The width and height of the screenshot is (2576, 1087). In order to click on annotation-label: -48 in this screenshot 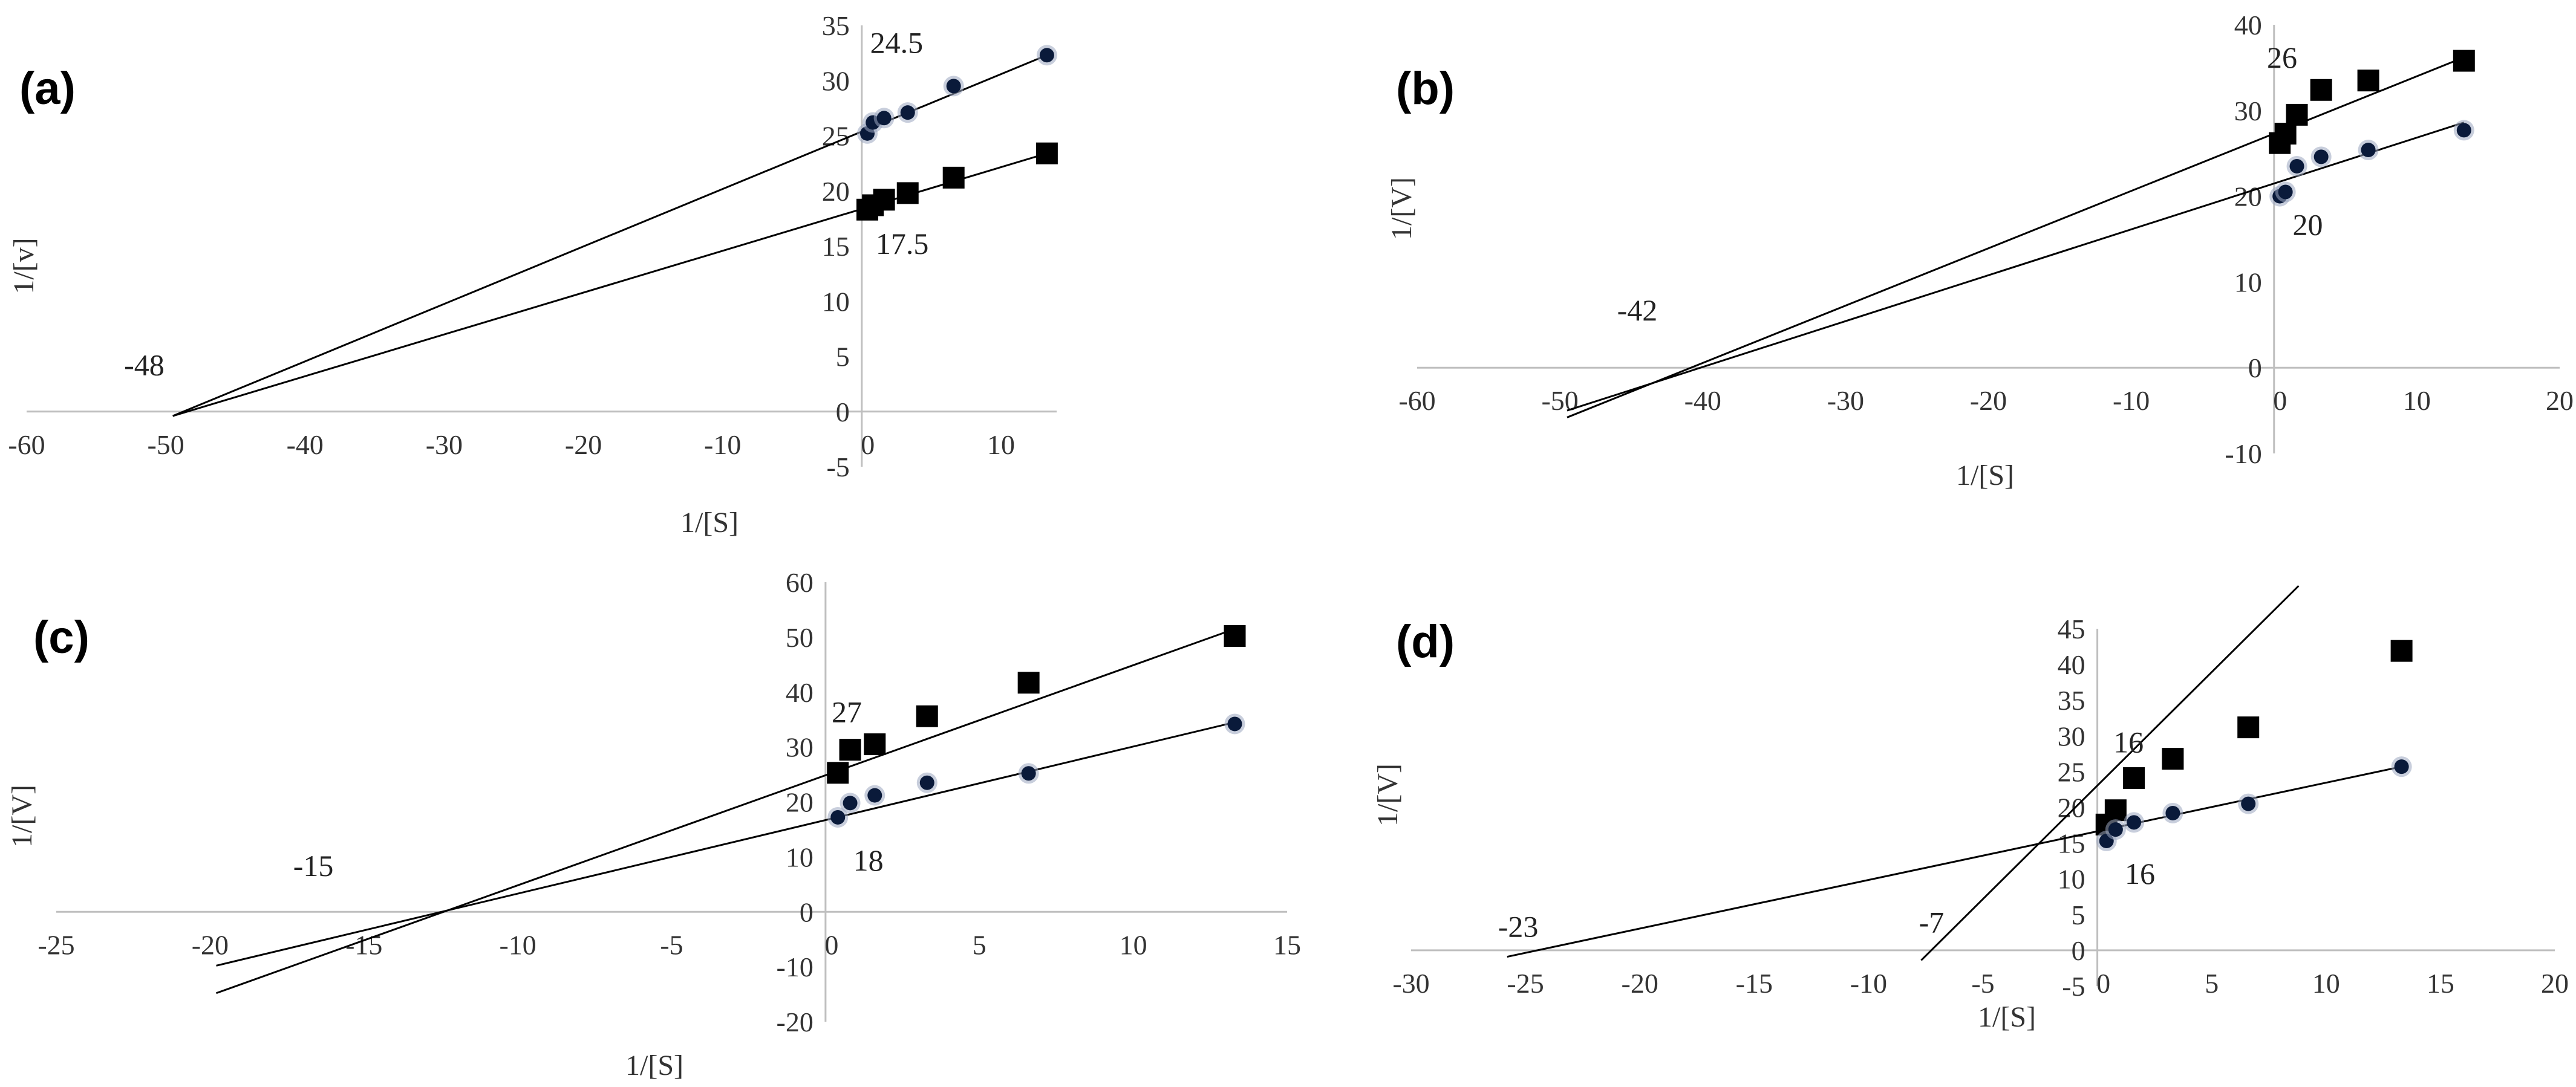, I will do `click(144, 365)`.